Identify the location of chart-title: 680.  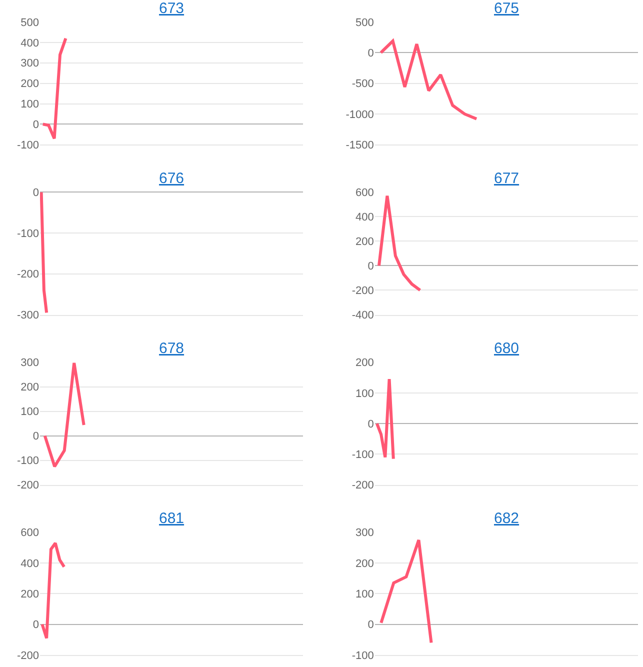
(507, 348).